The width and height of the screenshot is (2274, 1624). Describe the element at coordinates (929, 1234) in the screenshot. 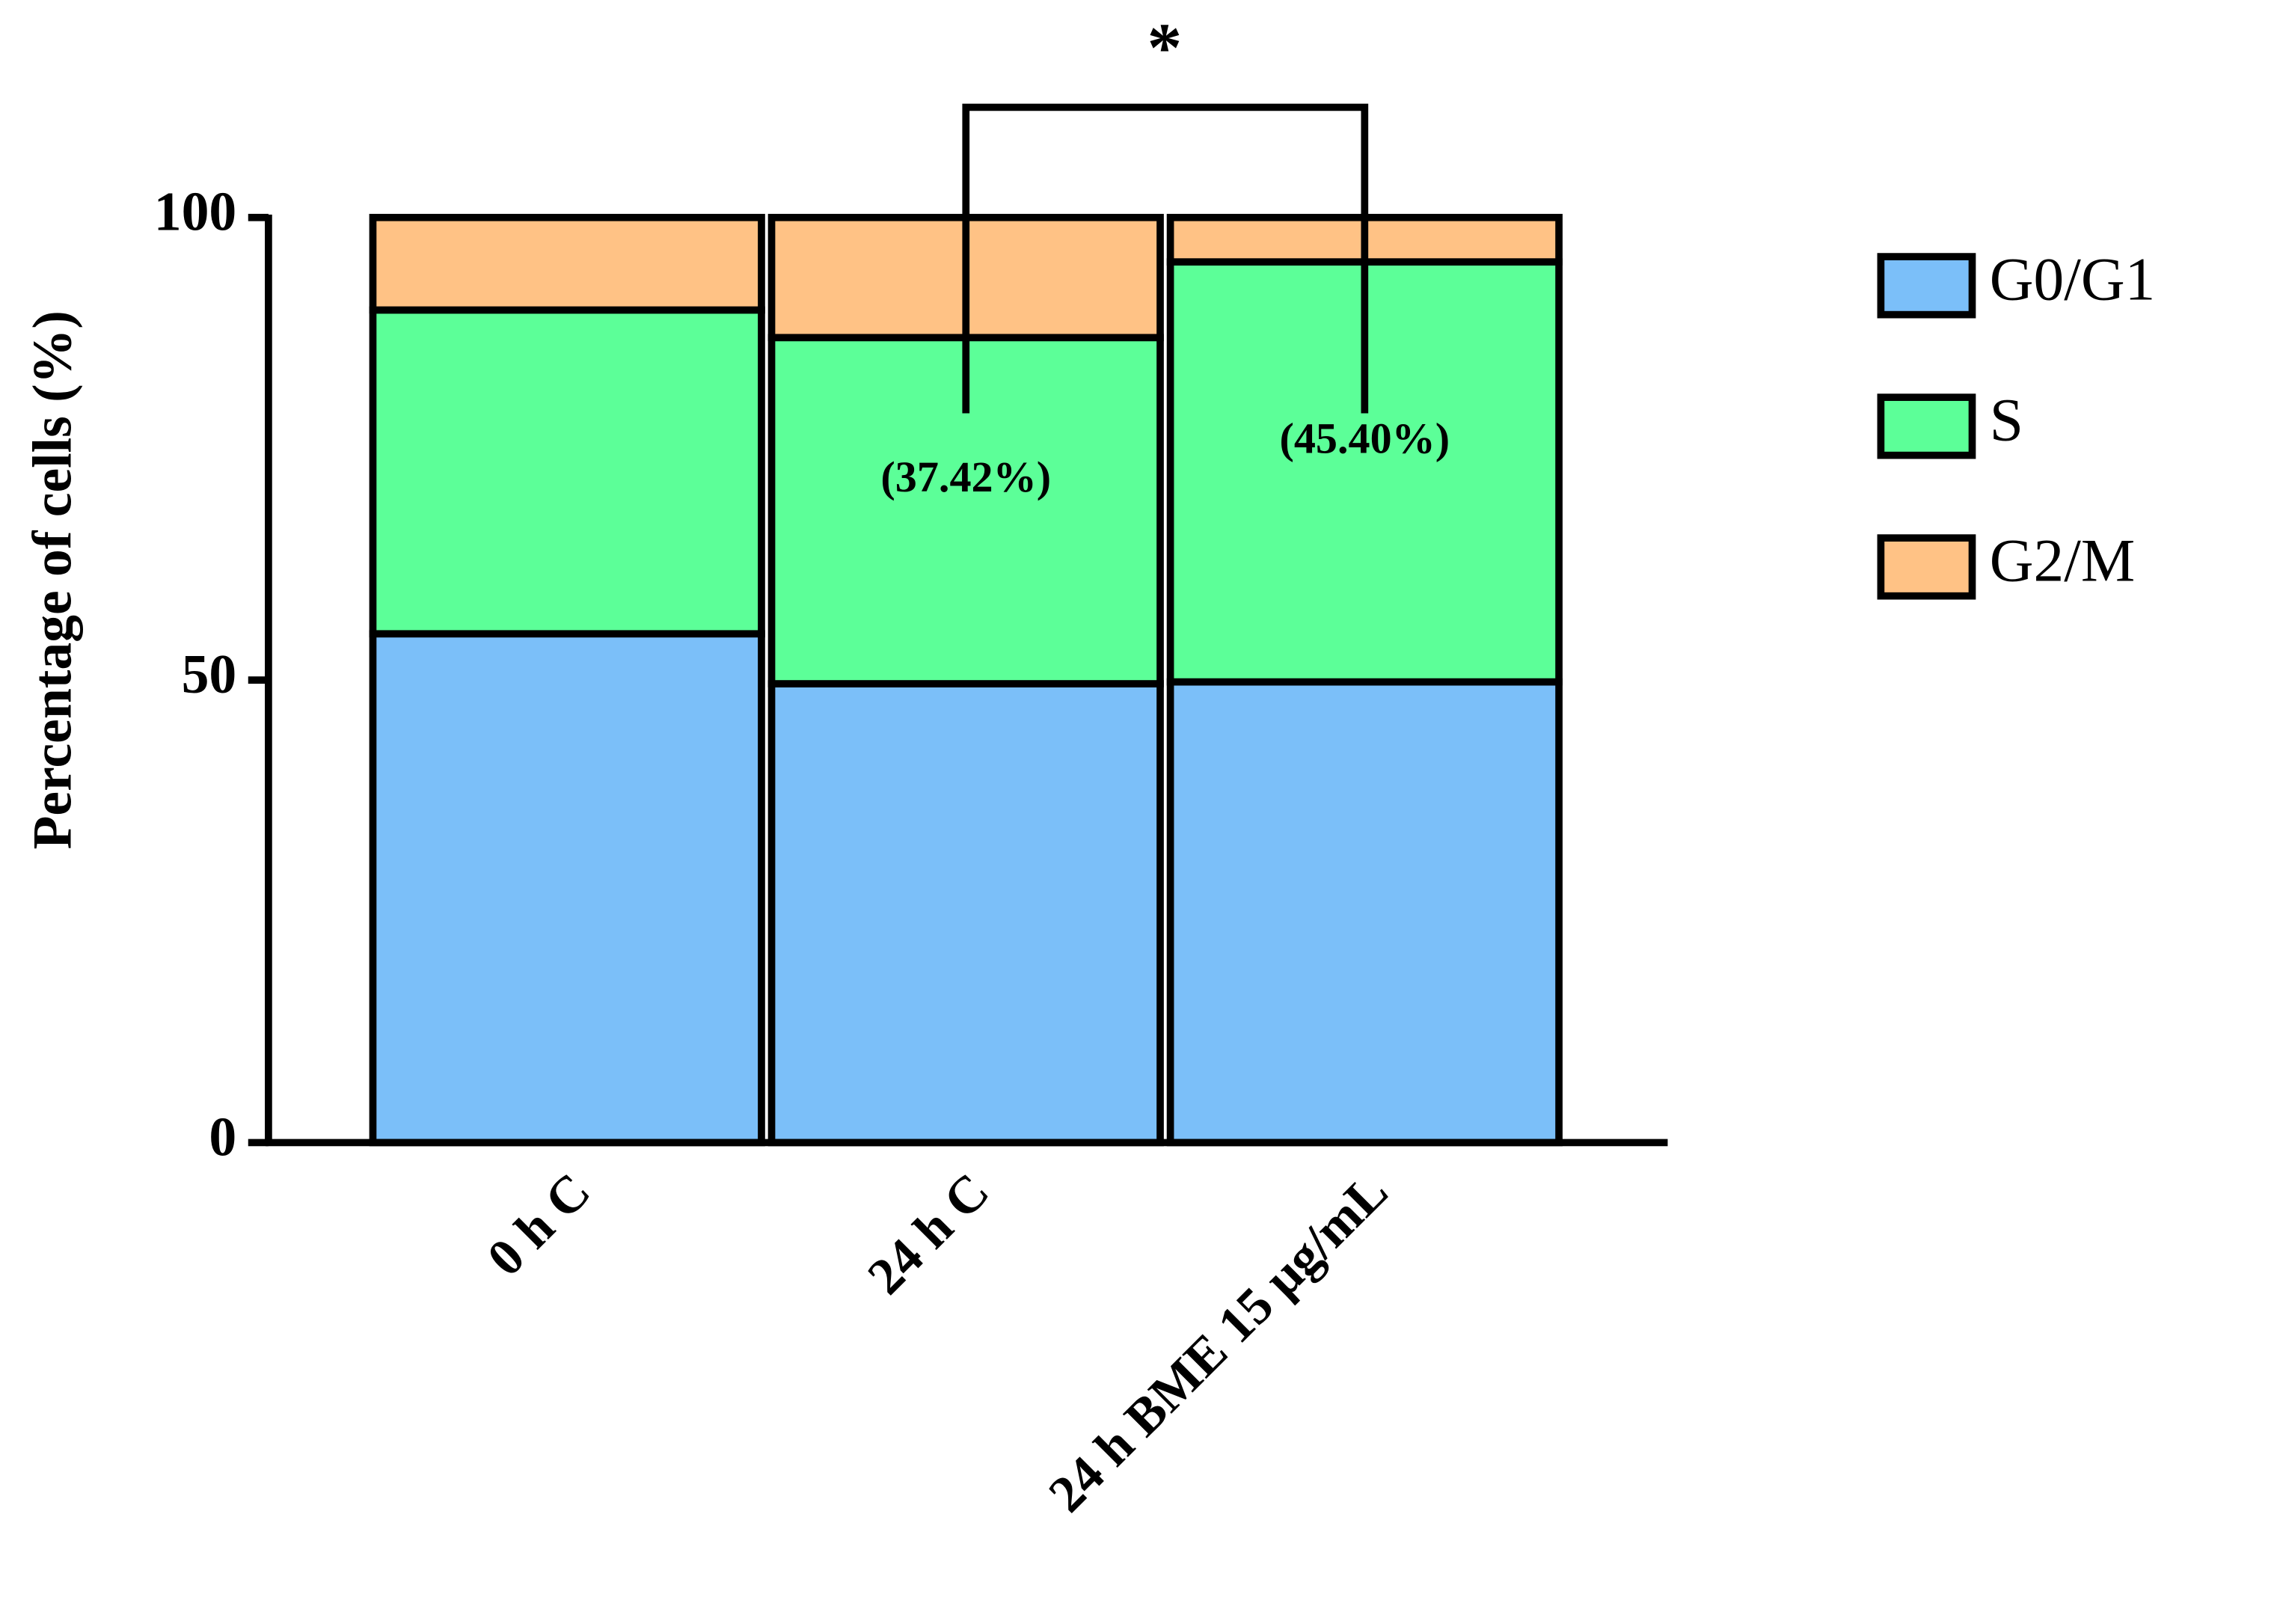

I see `x-tick-label: 24 h C` at that location.